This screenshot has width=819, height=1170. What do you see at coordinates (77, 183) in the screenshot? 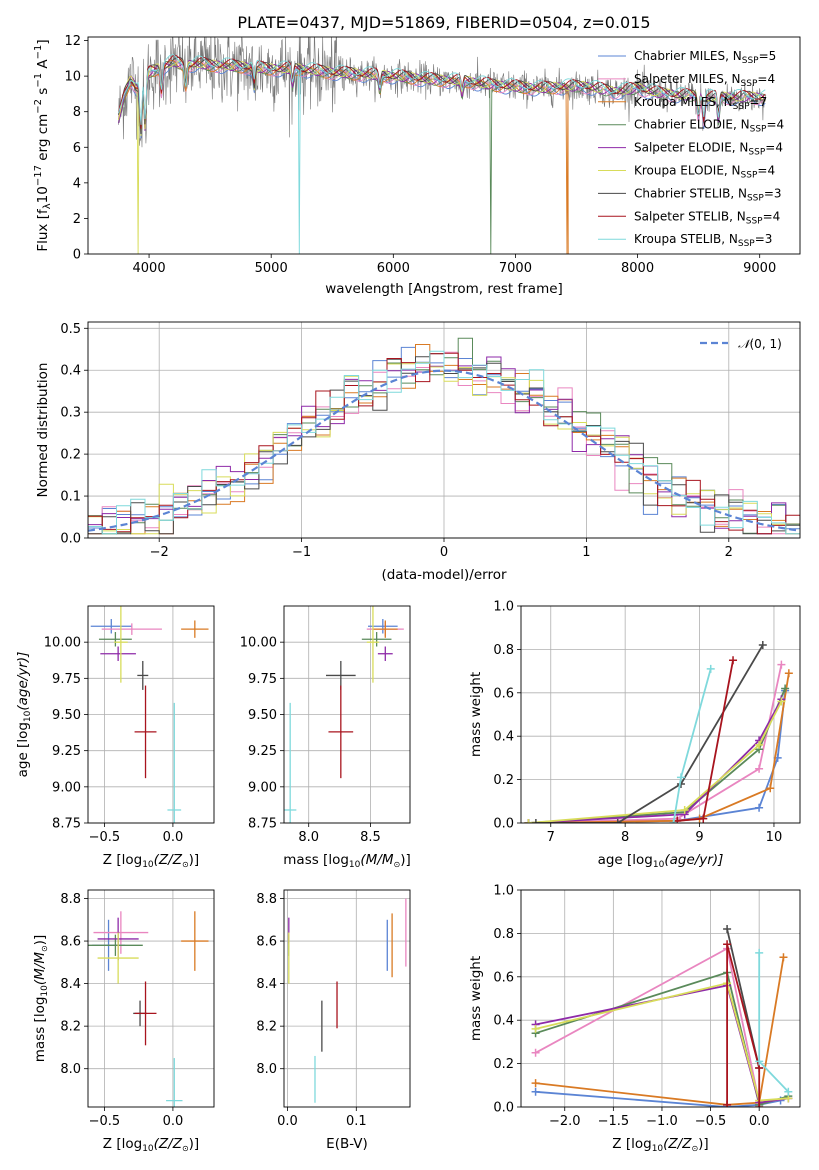
I see `y-tick-label: 4` at bounding box center [77, 183].